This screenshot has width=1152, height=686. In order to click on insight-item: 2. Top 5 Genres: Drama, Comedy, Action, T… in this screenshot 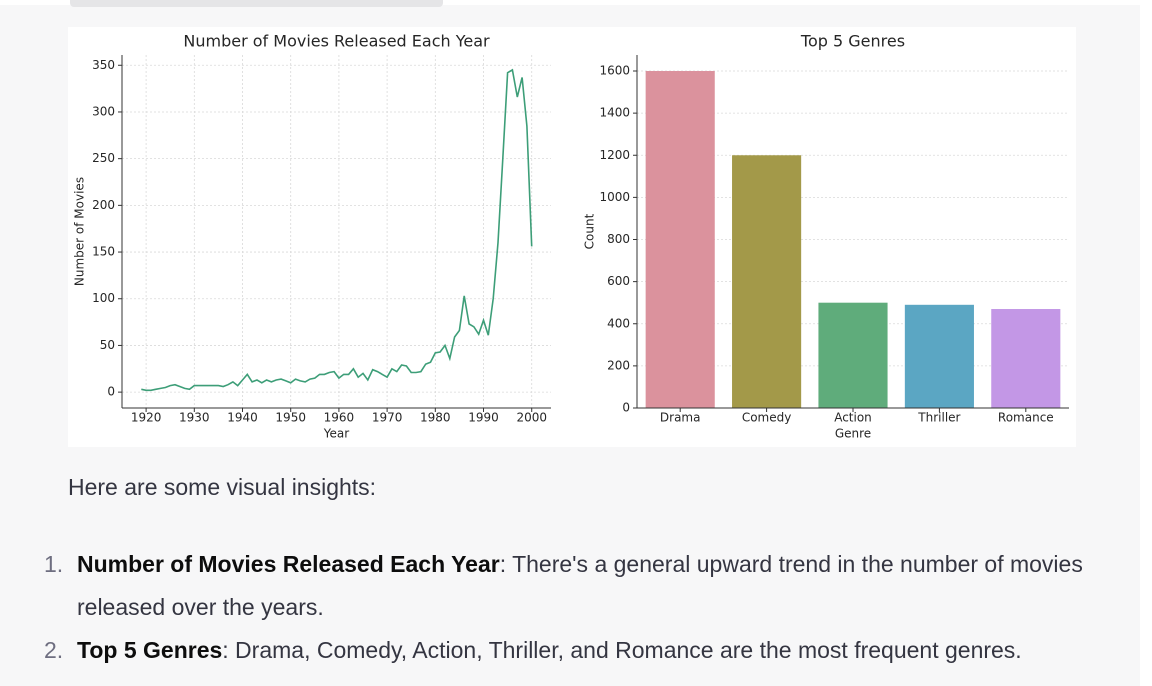, I will do `click(574, 650)`.